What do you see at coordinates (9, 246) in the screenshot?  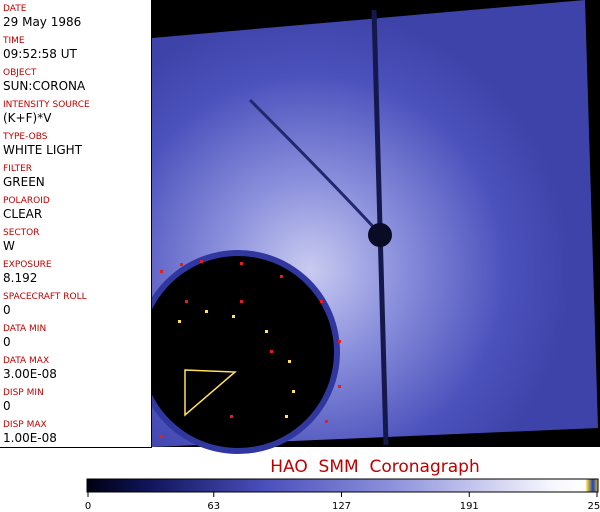 I see `field-value: W` at bounding box center [9, 246].